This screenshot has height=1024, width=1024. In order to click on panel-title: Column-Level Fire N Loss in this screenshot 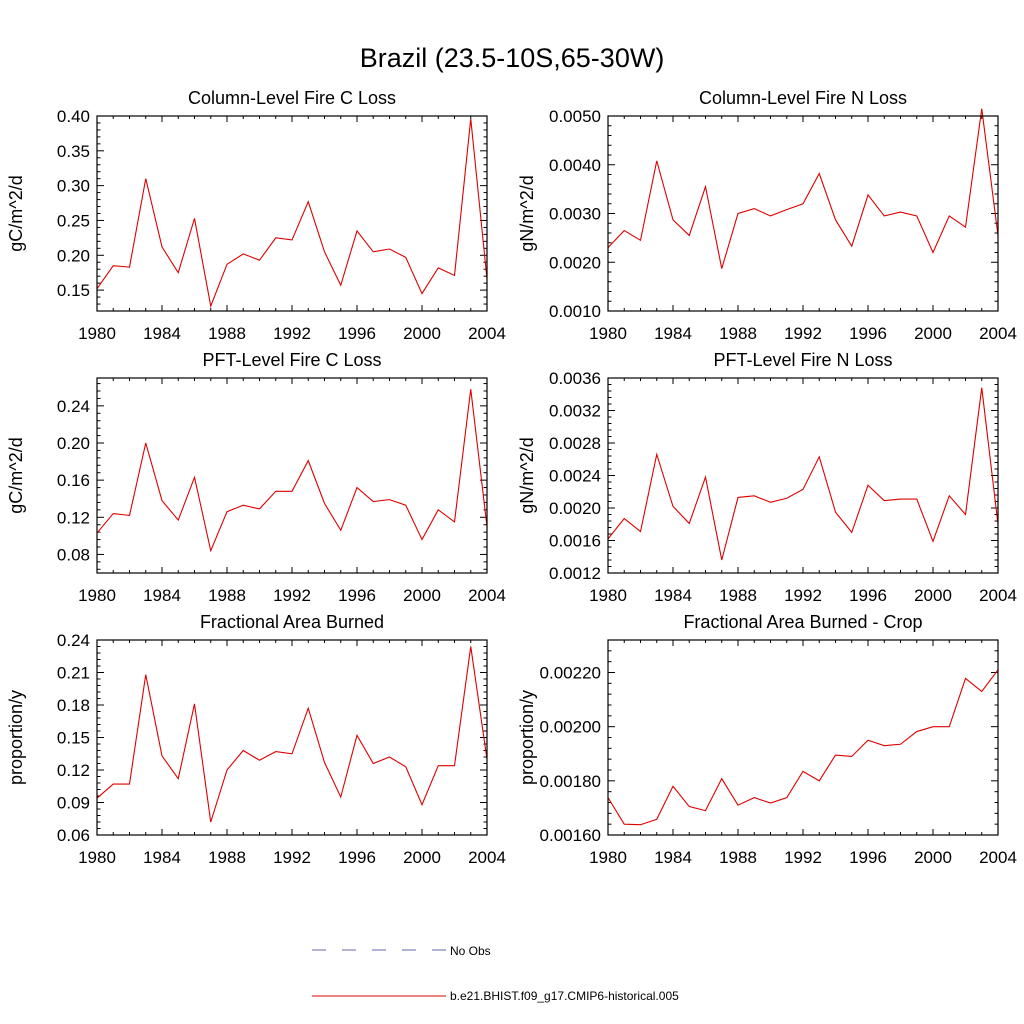, I will do `click(803, 98)`.